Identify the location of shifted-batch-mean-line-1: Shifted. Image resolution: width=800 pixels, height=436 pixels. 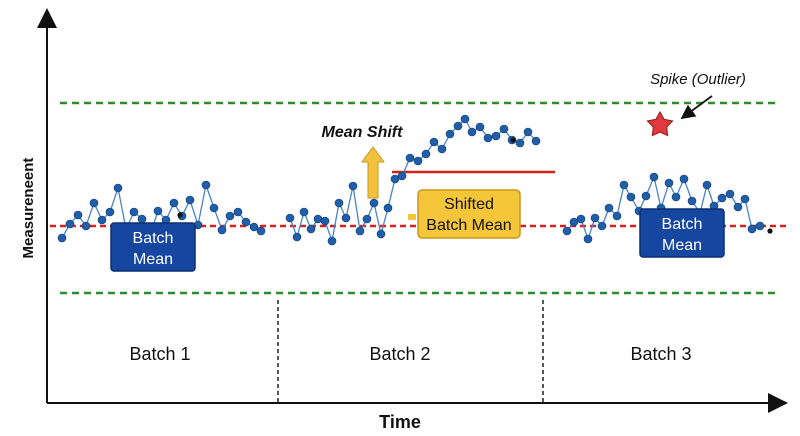
(469, 204).